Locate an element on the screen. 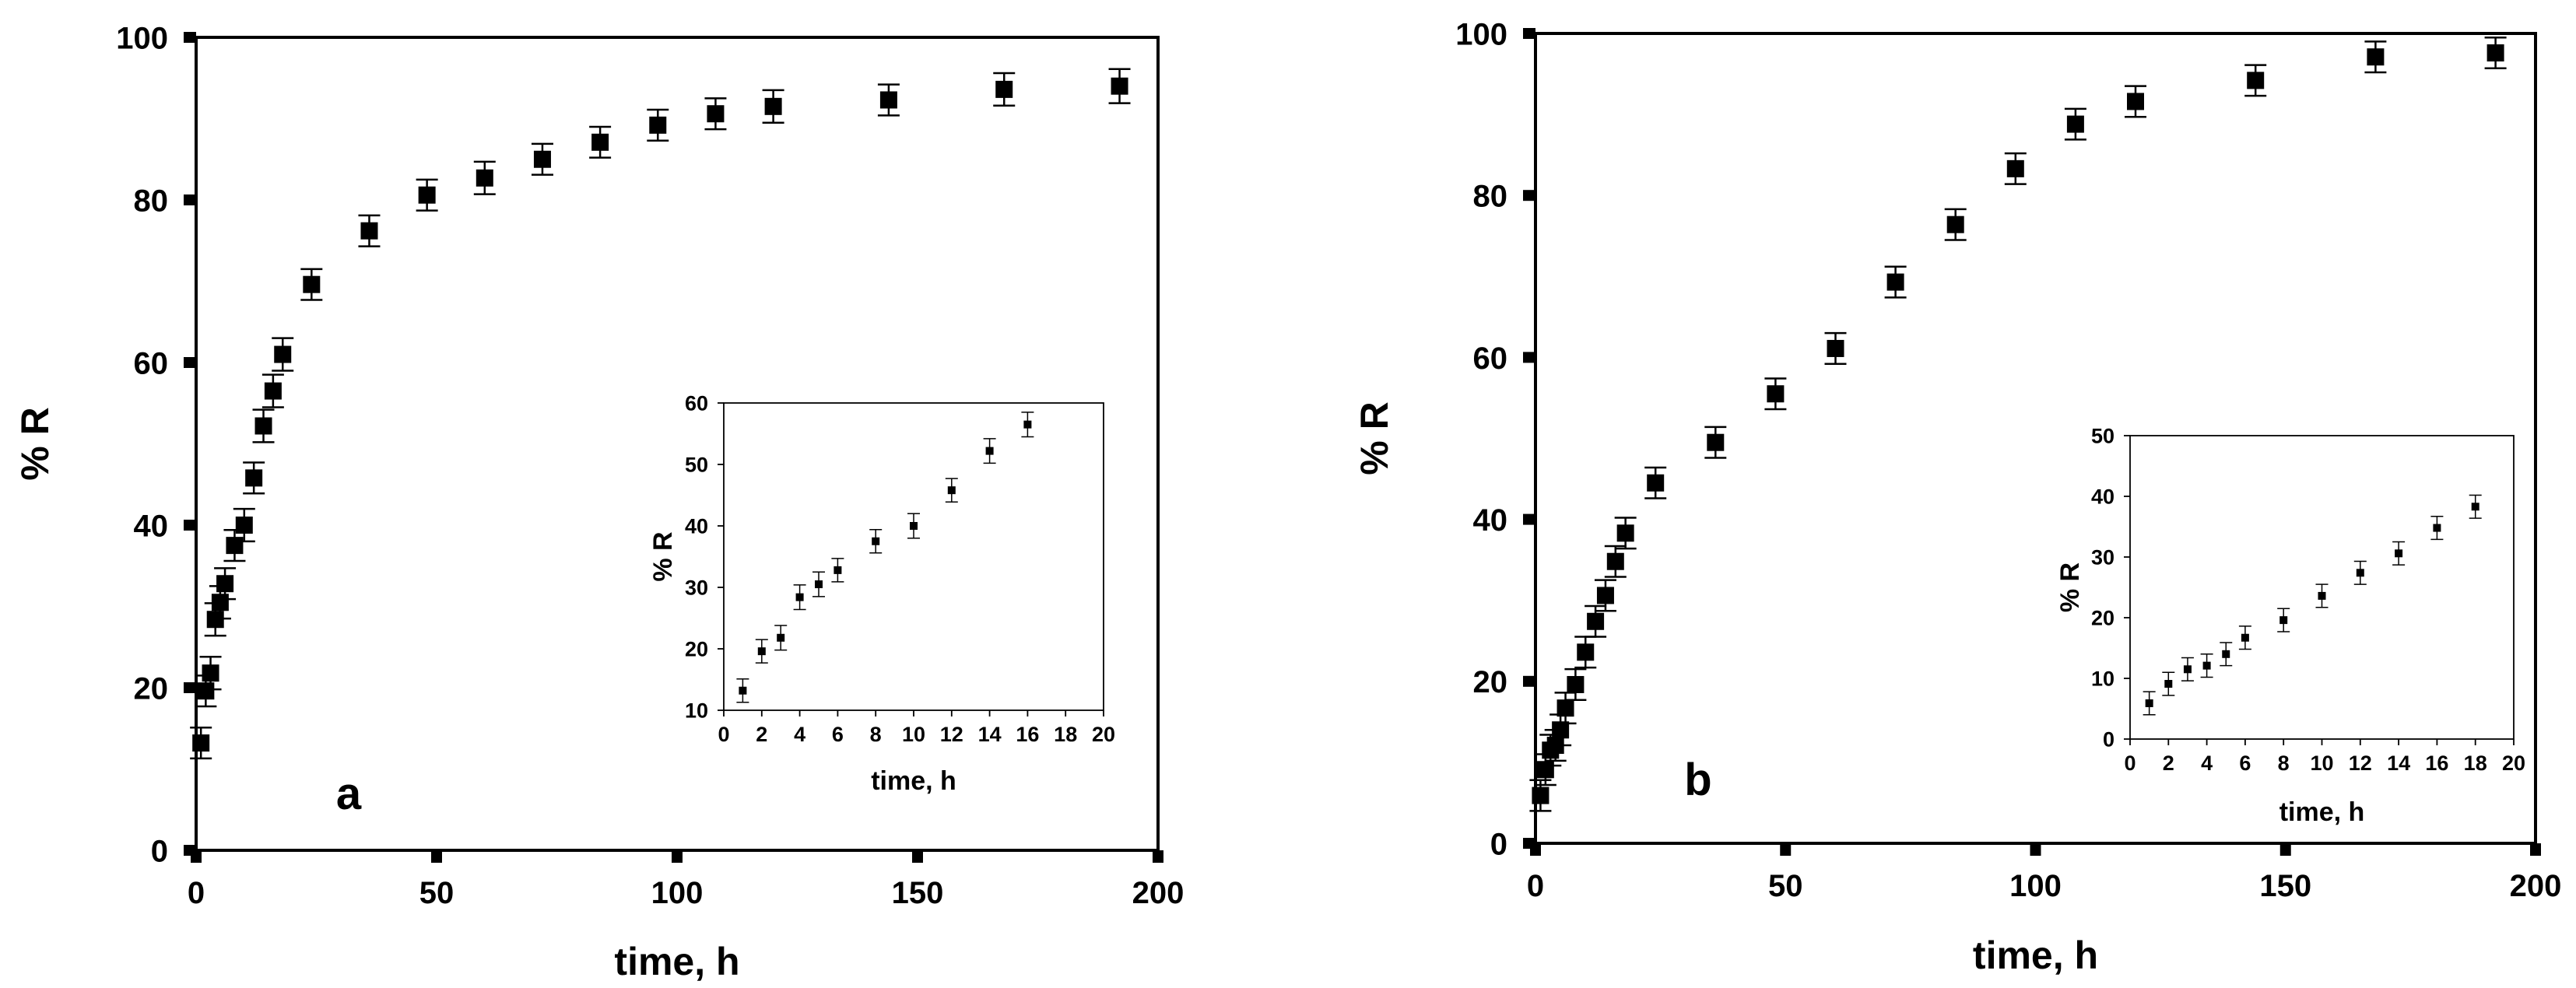 Image resolution: width=2576 pixels, height=988 pixels. x-tick-label: 16 is located at coordinates (2437, 764).